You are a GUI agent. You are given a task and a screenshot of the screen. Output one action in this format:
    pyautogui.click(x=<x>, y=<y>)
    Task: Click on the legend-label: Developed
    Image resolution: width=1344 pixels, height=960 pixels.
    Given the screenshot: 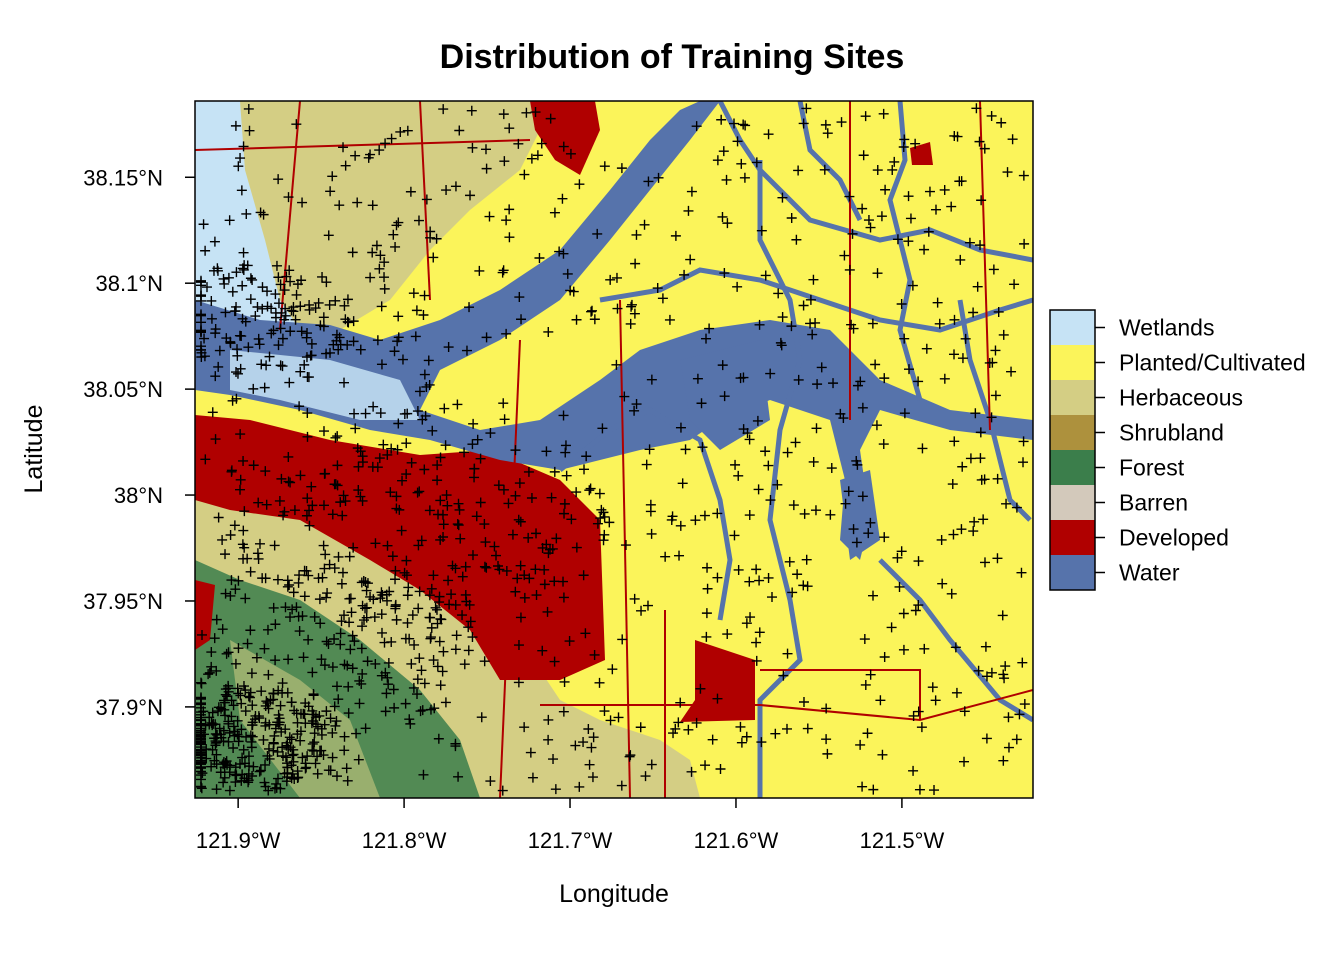 What is the action you would take?
    pyautogui.click(x=1174, y=538)
    